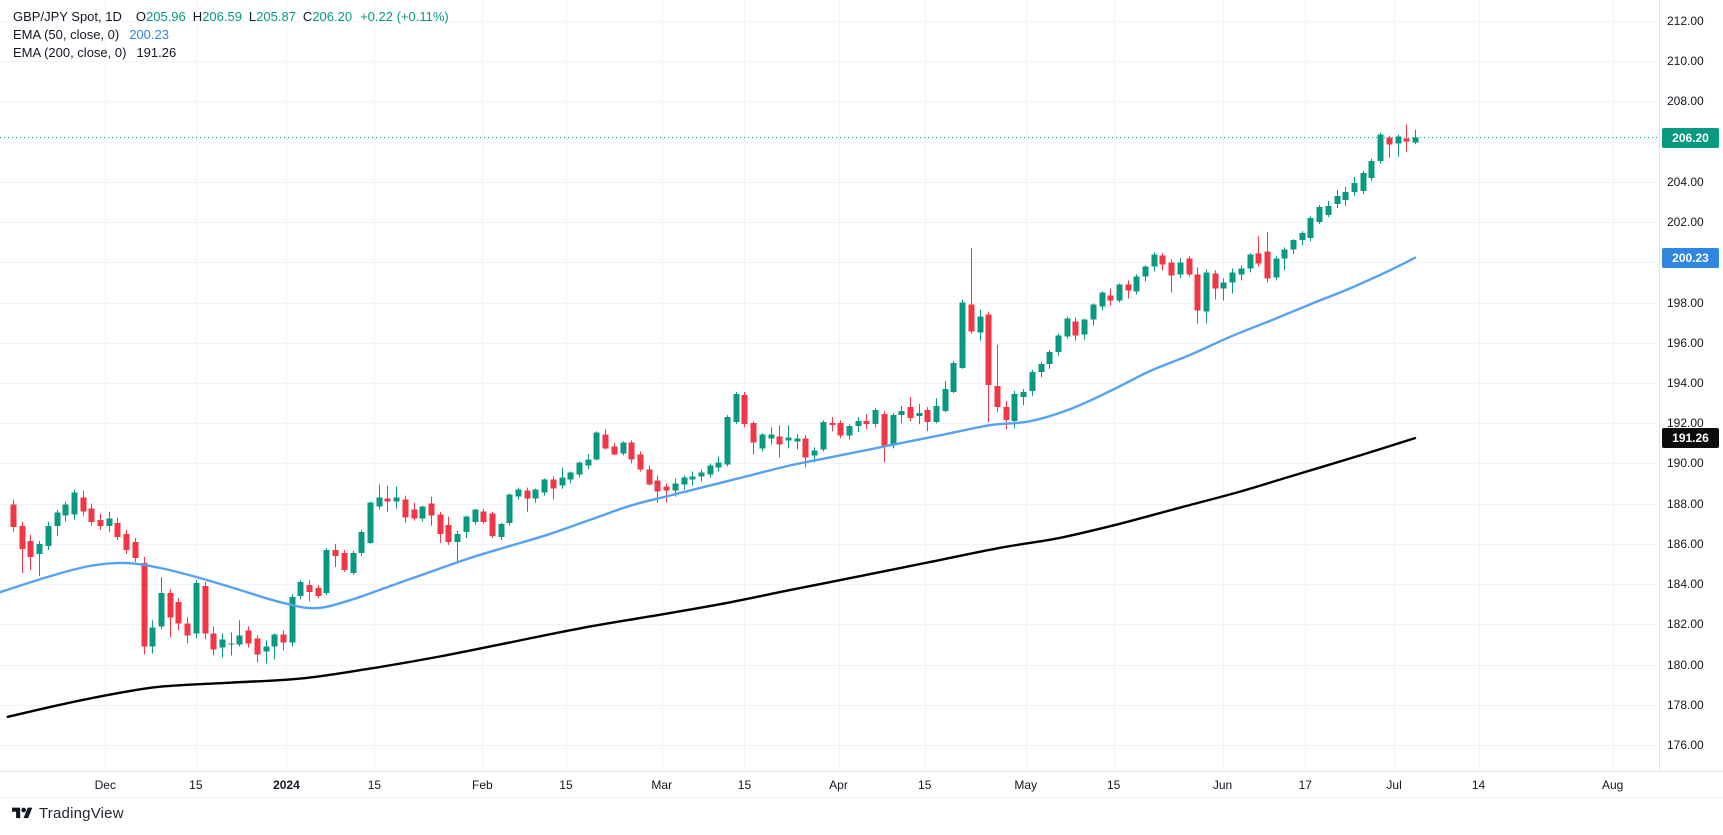 This screenshot has width=1723, height=835. Describe the element at coordinates (861, 771) in the screenshot. I see `time-axis-separator` at that location.